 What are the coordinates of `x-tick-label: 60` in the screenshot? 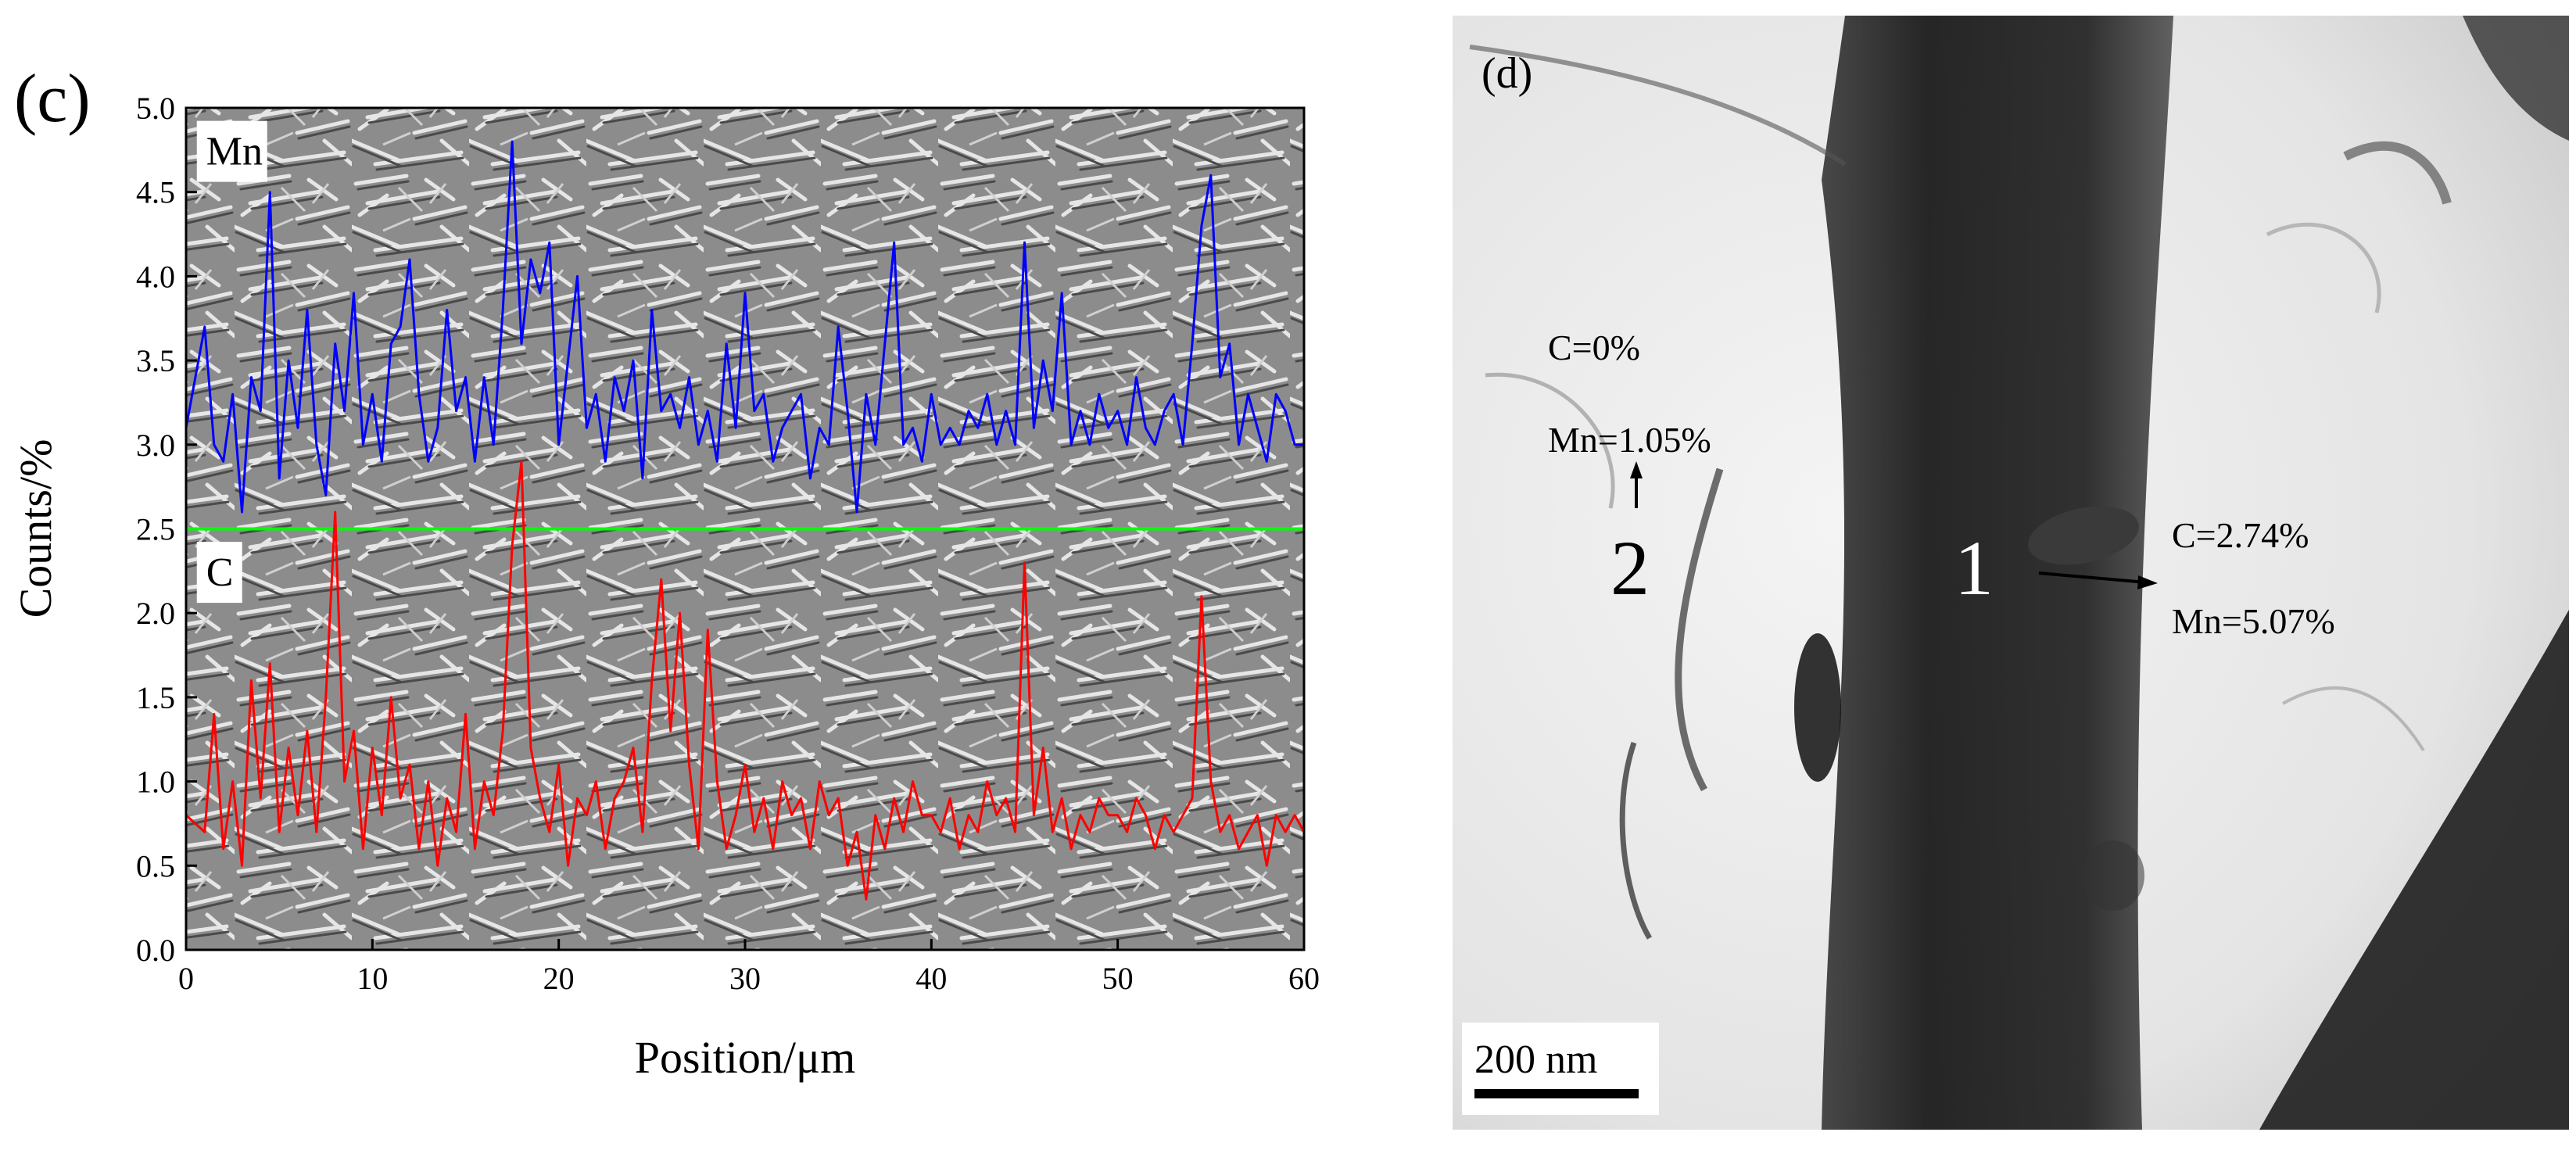 It's located at (1304, 978).